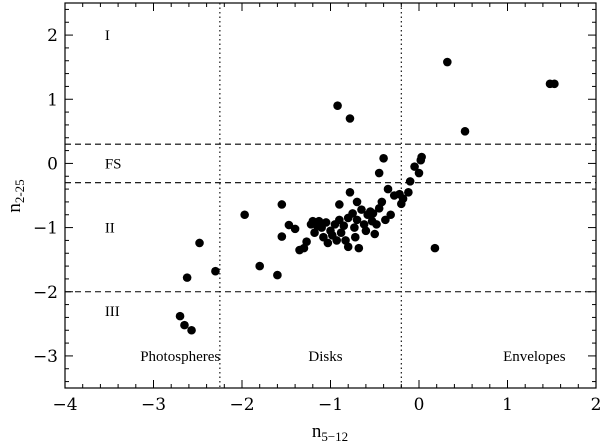 Image resolution: width=600 pixels, height=442 pixels. What do you see at coordinates (595, 405) in the screenshot?
I see `x-tick-label-6: 2` at bounding box center [595, 405].